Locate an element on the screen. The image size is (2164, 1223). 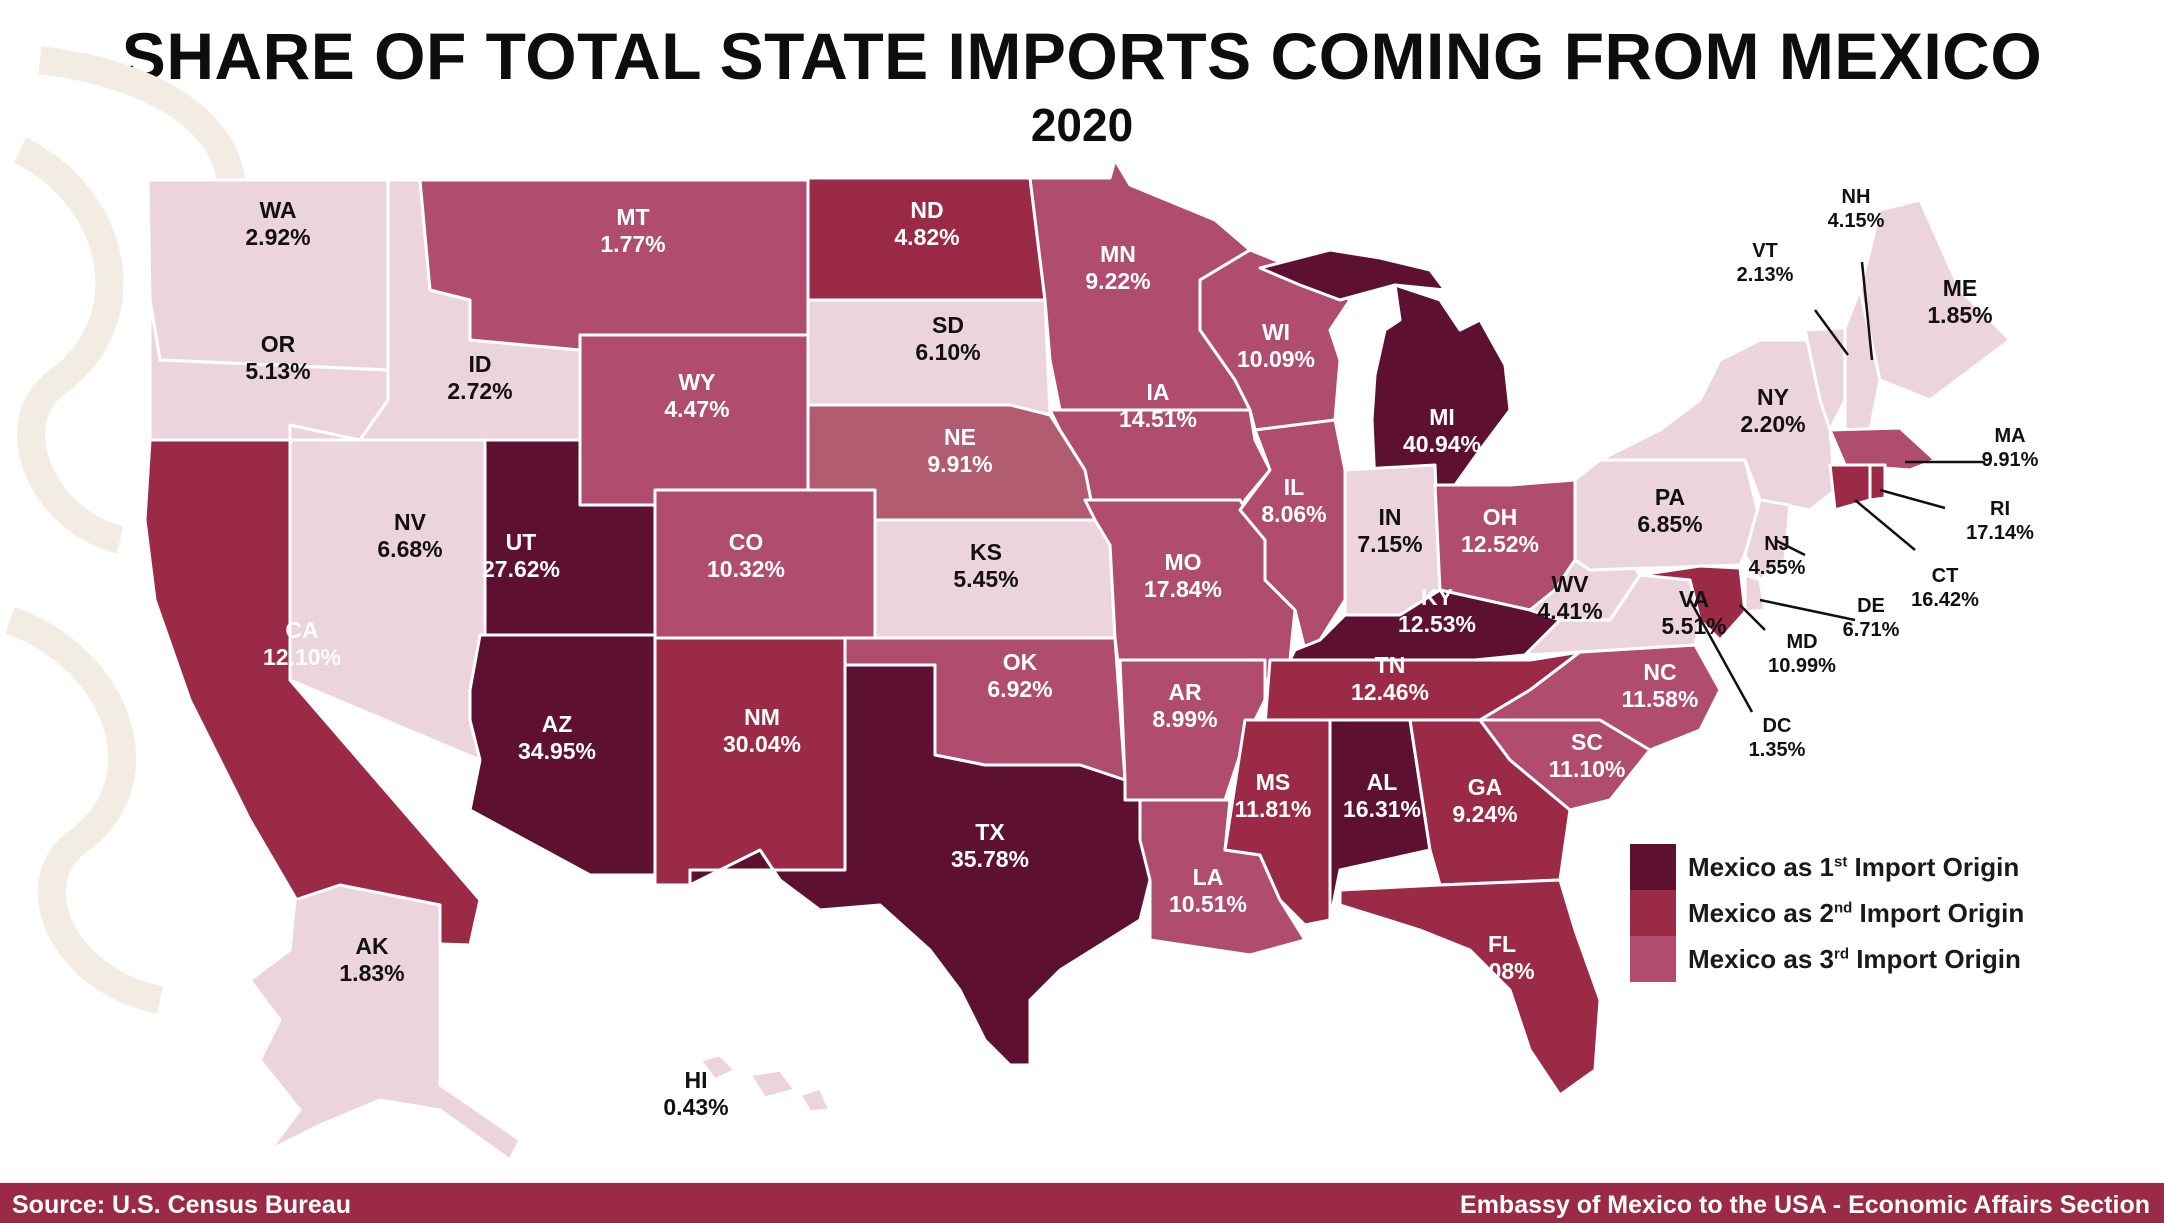
legend-label-rest: Import Origin is located at coordinates (1933, 867).